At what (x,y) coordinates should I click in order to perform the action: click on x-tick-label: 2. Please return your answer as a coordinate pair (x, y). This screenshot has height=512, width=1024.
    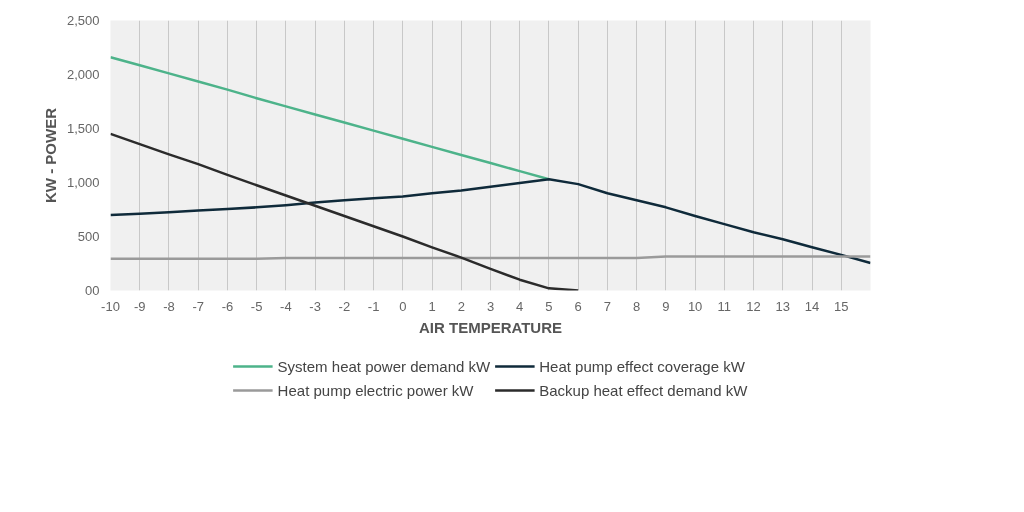
    Looking at the image, I should click on (461, 306).